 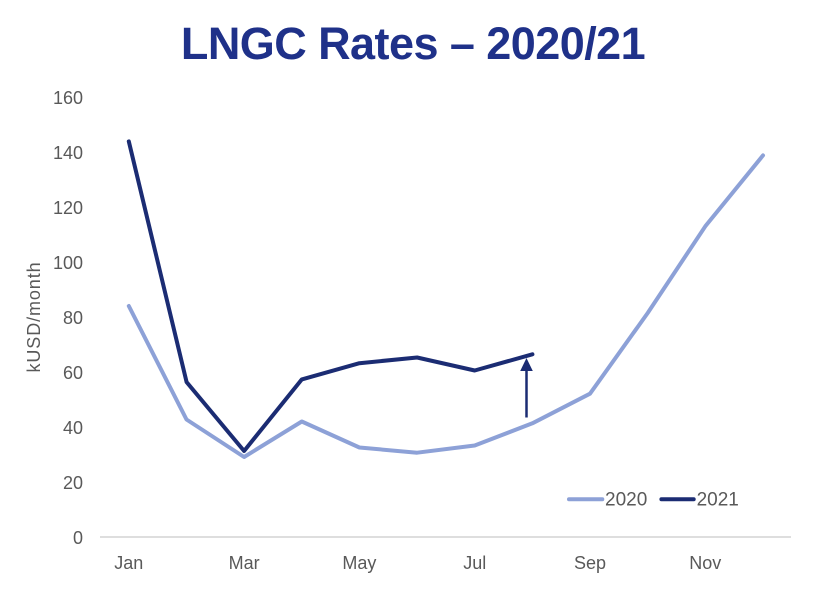 I want to click on svg-text: 120, so click(x=68, y=208).